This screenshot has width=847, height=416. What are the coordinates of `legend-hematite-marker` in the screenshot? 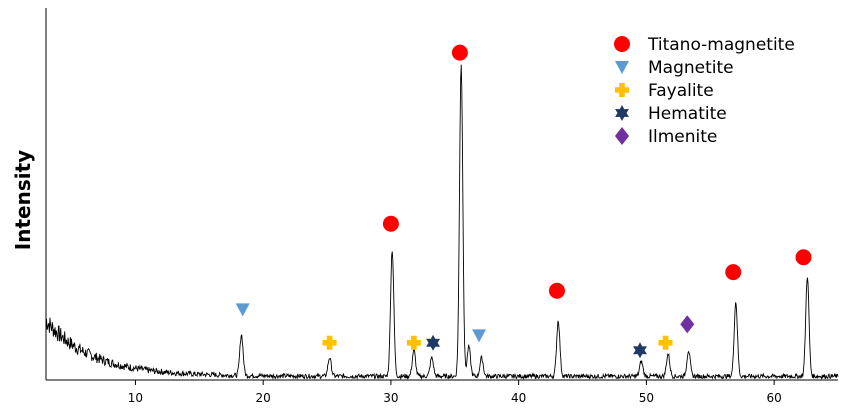 It's located at (622, 113).